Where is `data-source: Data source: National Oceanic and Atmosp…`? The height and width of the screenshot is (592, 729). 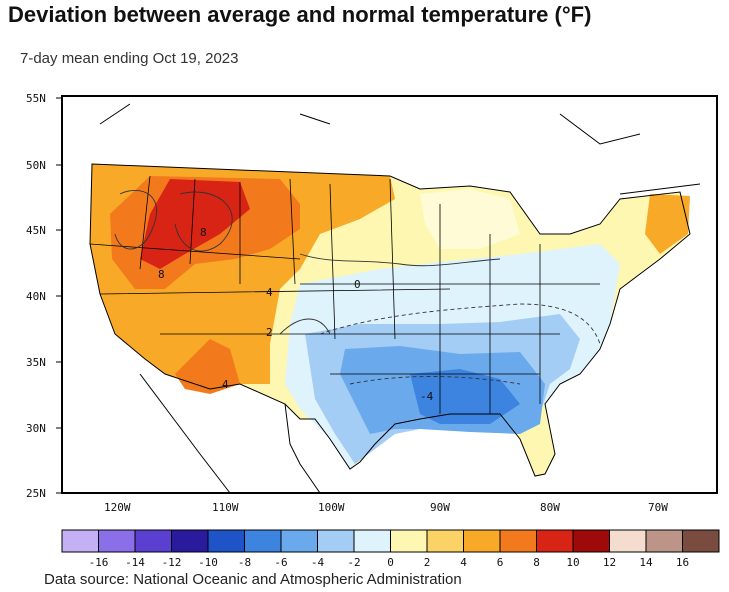
data-source: Data source: National Oceanic and Atmosp… is located at coordinates (253, 579).